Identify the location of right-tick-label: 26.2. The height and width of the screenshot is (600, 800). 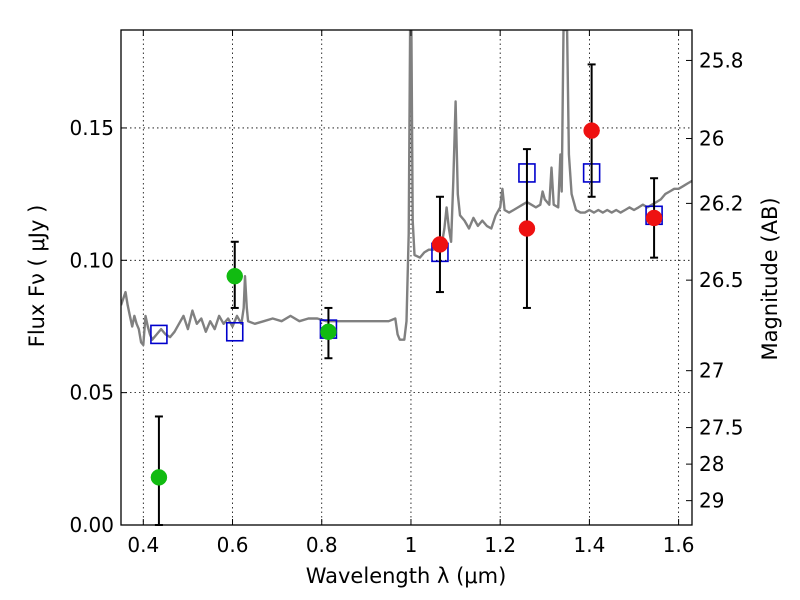
(721, 203).